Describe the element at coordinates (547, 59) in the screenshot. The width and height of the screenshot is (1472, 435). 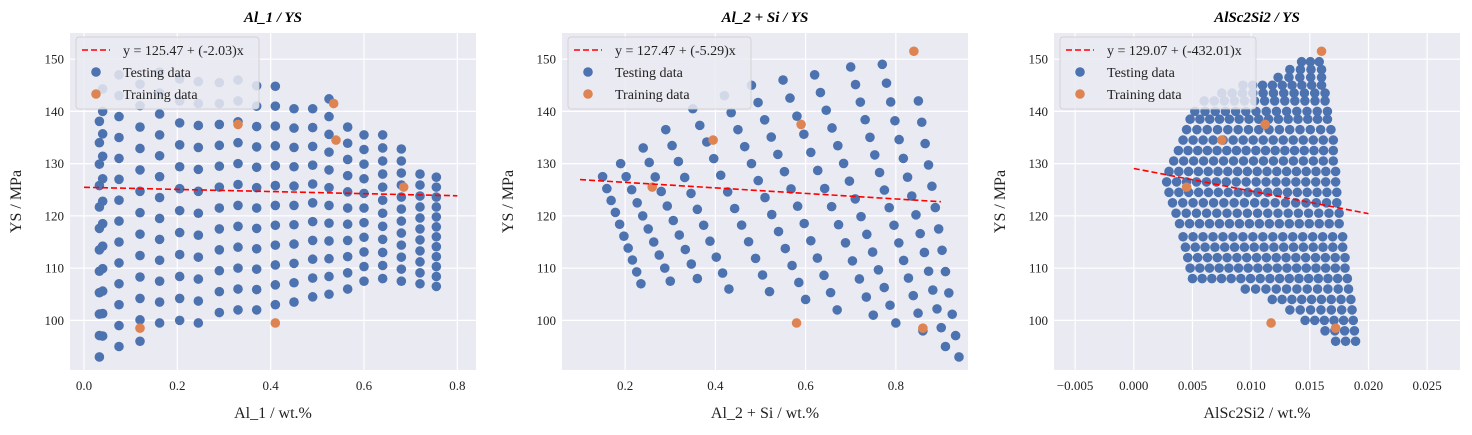
I see `y-tick-label: 150` at that location.